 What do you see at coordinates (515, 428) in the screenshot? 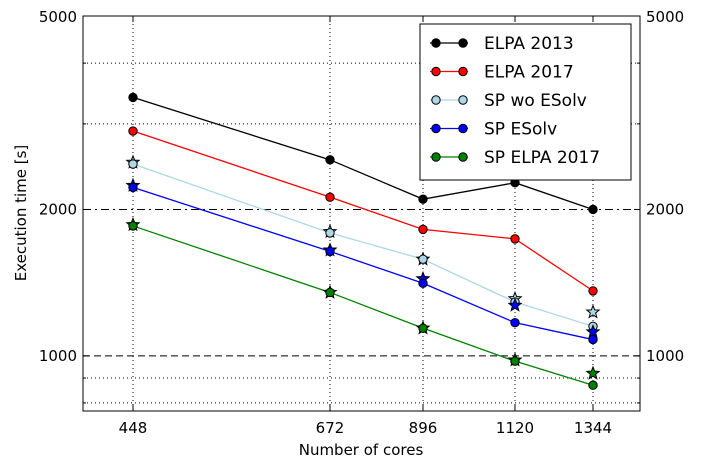
I see `x-tick-label: 1120` at bounding box center [515, 428].